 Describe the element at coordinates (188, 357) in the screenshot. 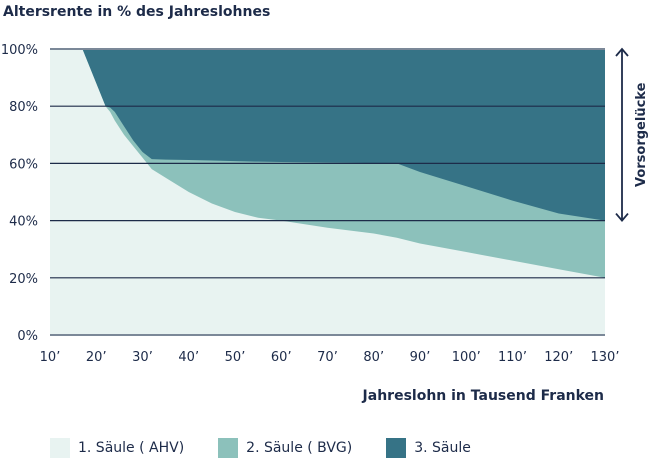

I see `x-tick-label: 40’` at that location.